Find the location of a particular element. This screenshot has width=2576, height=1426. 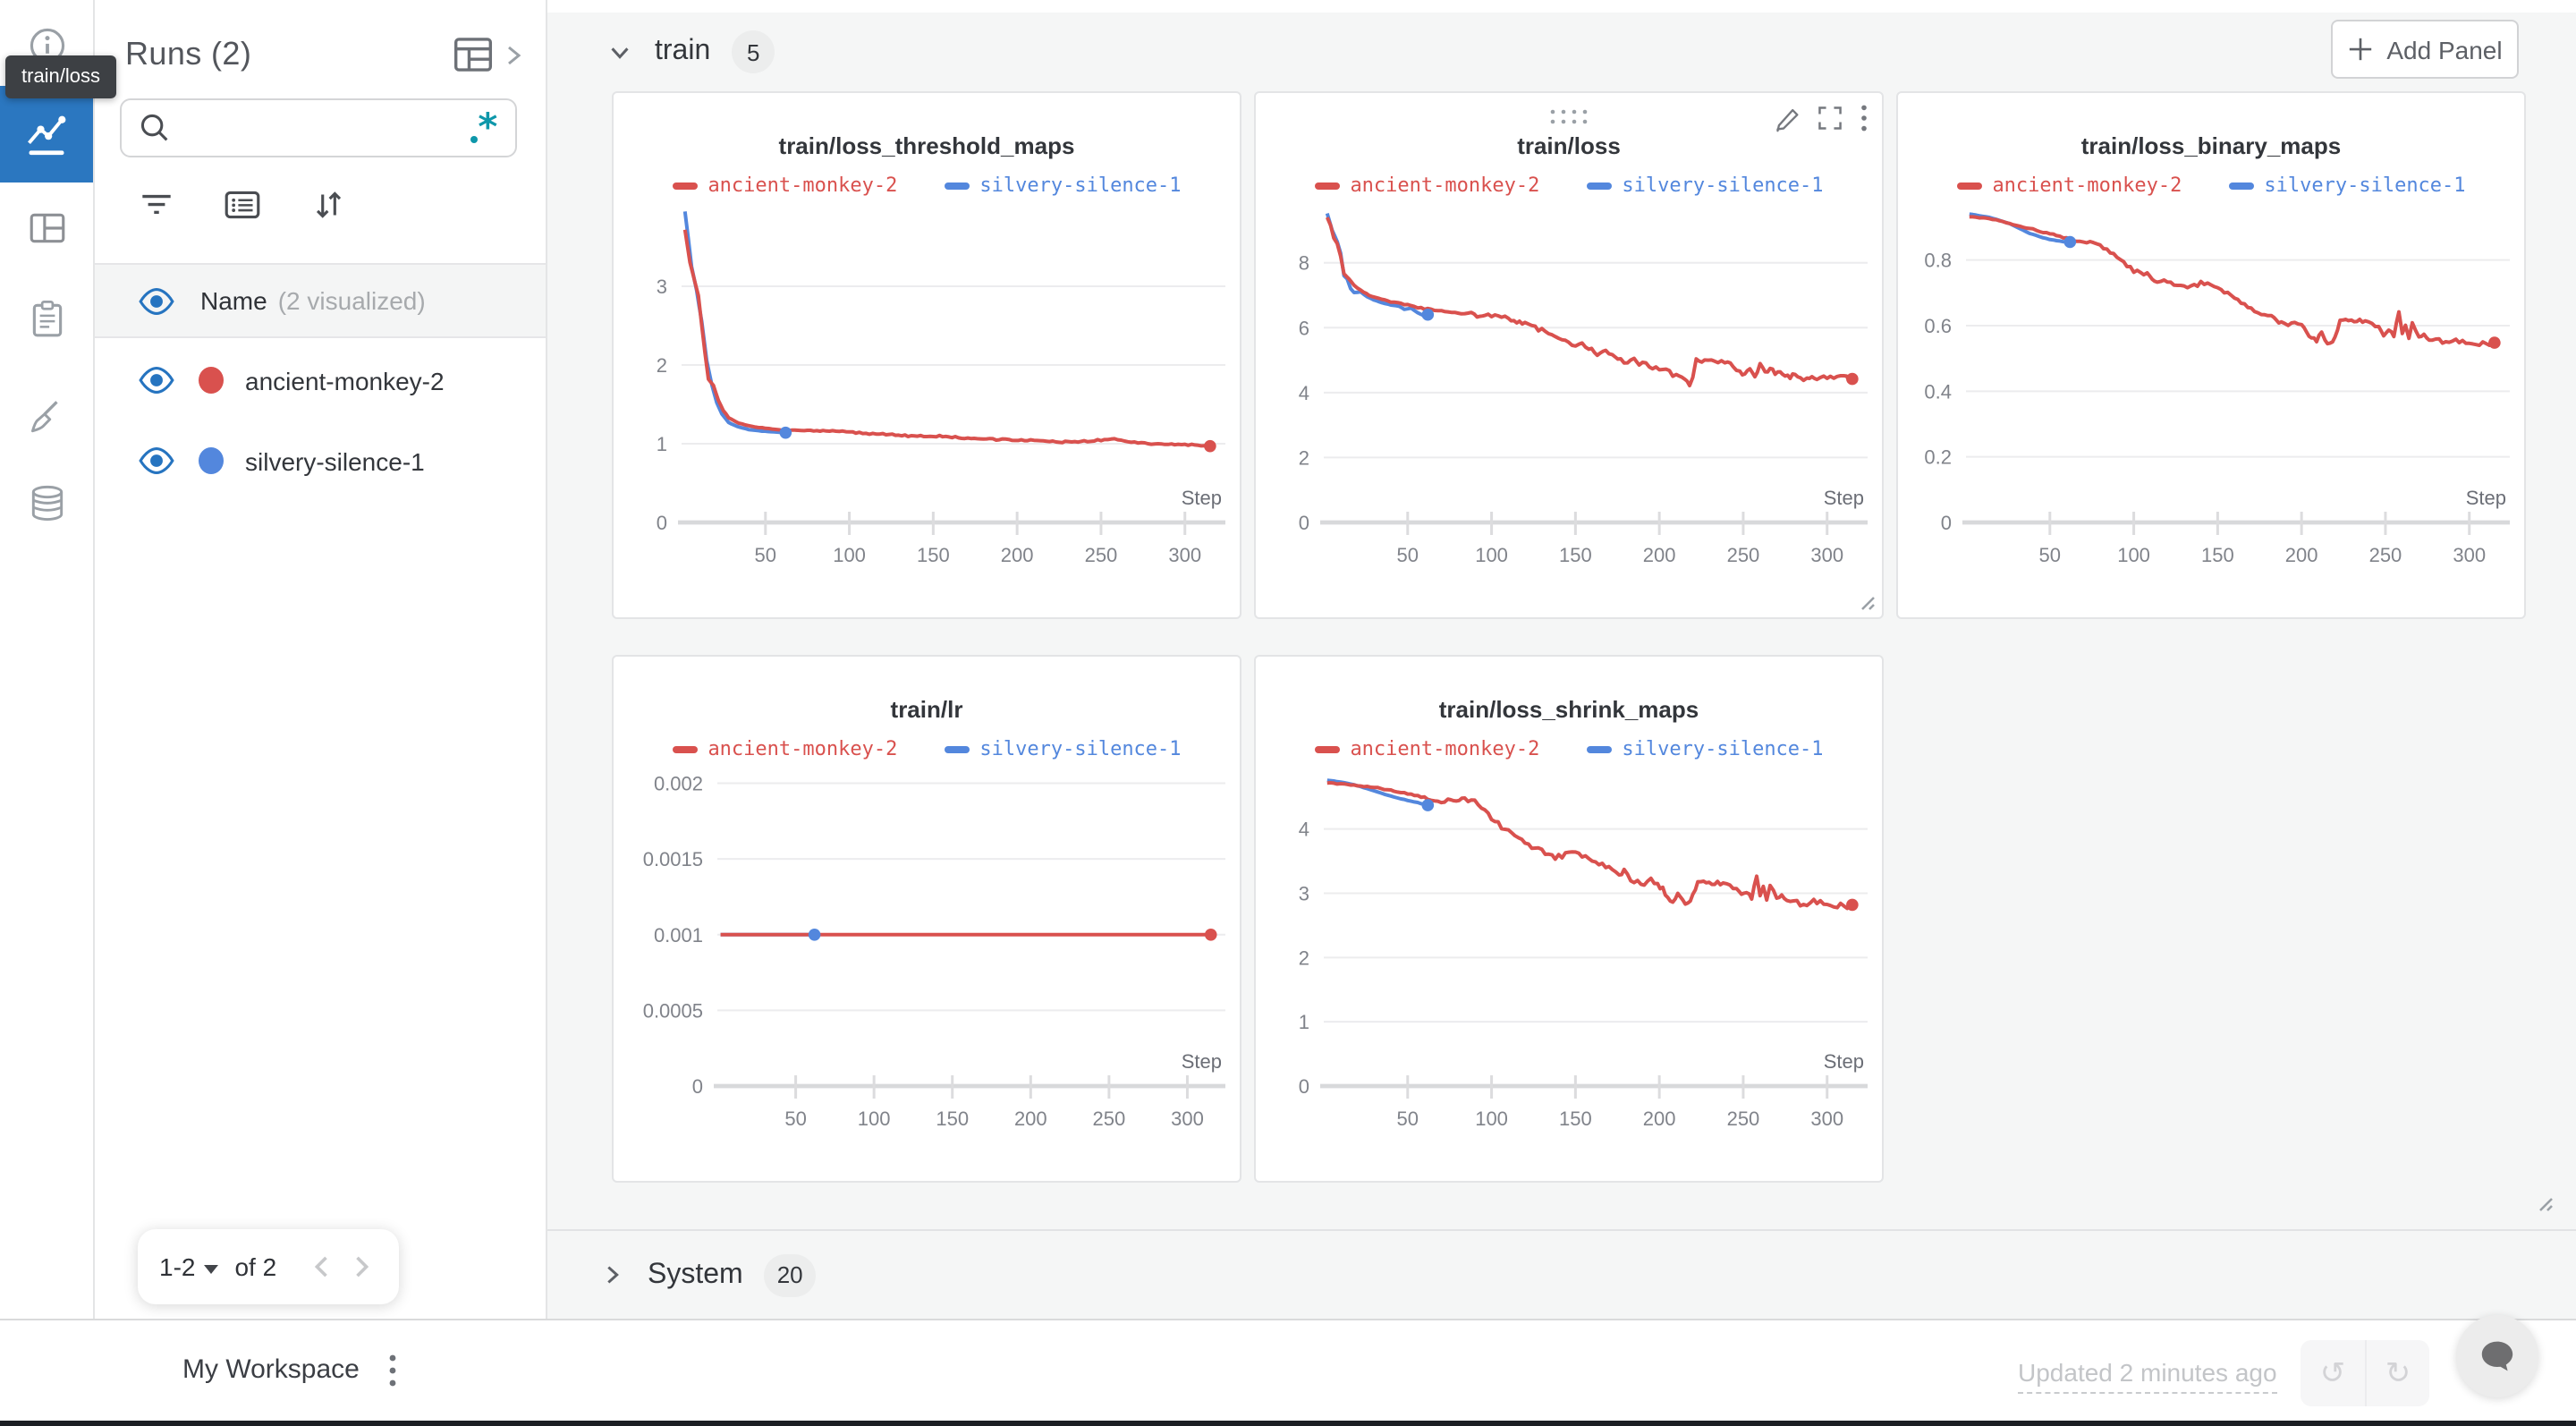

add-panel-button: Add Panel is located at coordinates (2425, 50).